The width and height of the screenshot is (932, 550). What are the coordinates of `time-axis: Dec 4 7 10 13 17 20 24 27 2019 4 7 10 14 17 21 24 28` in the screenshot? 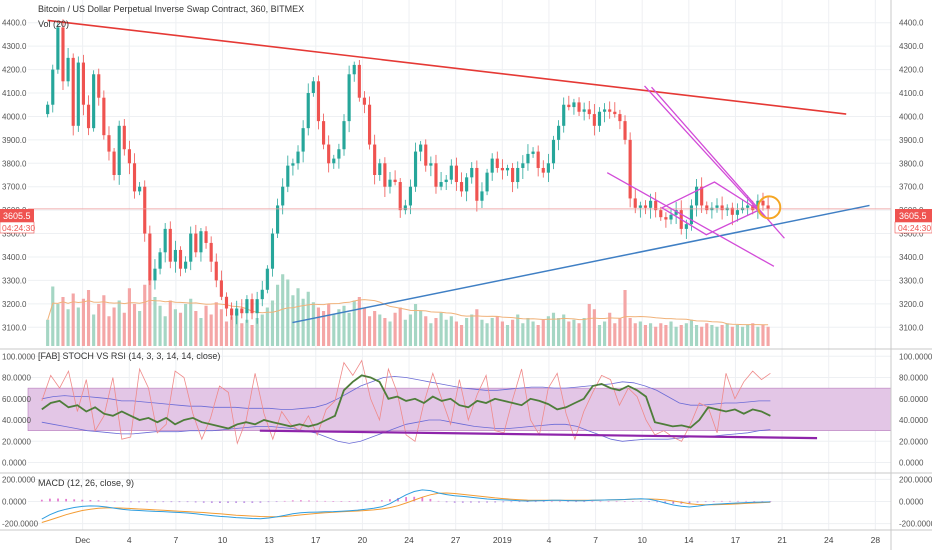 It's located at (477, 540).